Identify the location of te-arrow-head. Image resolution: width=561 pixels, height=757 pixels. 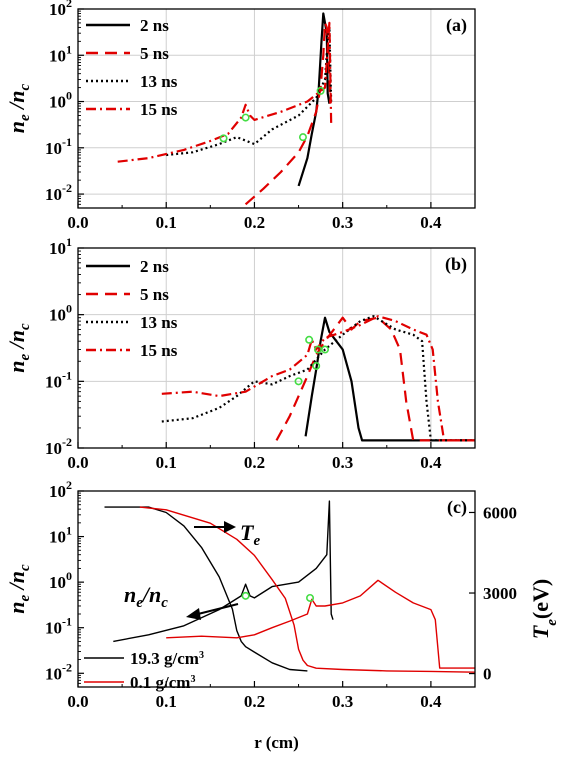
(230, 527).